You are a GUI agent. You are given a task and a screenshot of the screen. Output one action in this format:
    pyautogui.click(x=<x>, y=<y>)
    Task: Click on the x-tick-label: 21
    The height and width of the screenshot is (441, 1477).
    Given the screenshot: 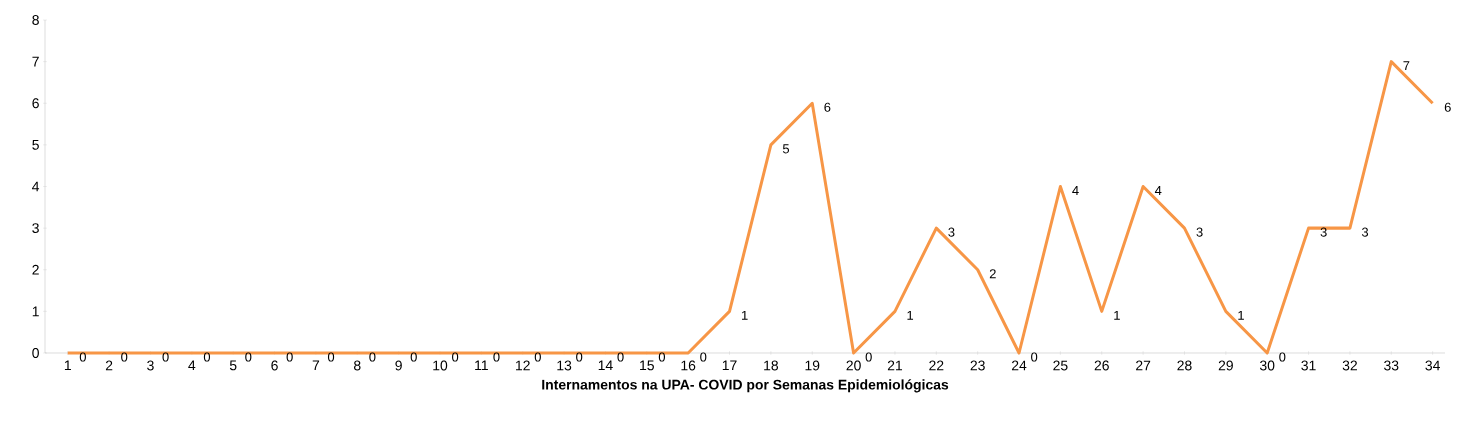 What is the action you would take?
    pyautogui.click(x=895, y=365)
    